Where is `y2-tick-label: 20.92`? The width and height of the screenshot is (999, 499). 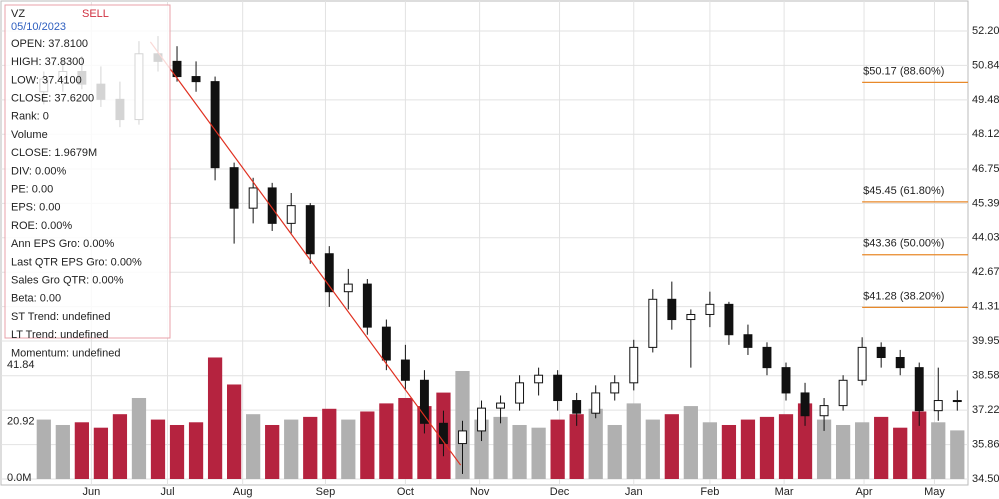
y2-tick-label: 20.92 is located at coordinates (21, 421).